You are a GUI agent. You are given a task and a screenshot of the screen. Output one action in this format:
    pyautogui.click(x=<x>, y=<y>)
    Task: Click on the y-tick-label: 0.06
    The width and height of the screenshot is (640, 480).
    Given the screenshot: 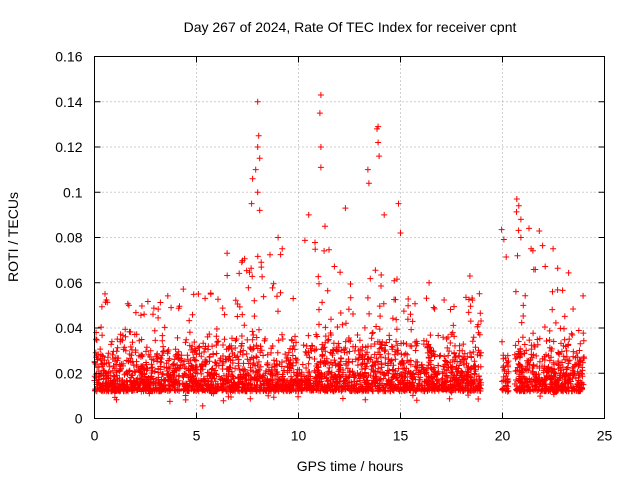 What is the action you would take?
    pyautogui.click(x=68, y=283)
    